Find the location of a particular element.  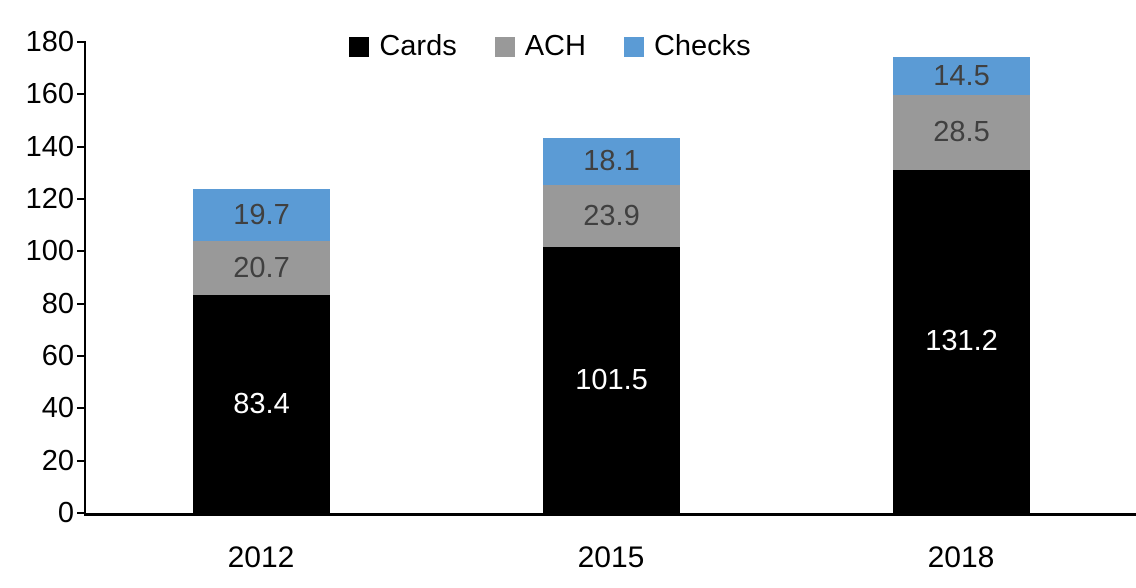

bar-value-label-cards-2018: 131.2 is located at coordinates (961, 341).